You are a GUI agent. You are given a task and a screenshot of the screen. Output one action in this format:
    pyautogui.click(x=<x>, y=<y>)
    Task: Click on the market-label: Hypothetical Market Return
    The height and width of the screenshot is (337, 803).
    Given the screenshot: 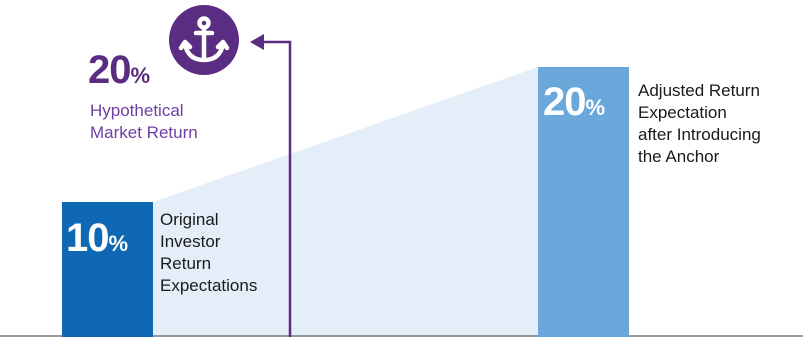 What is the action you would take?
    pyautogui.click(x=144, y=121)
    